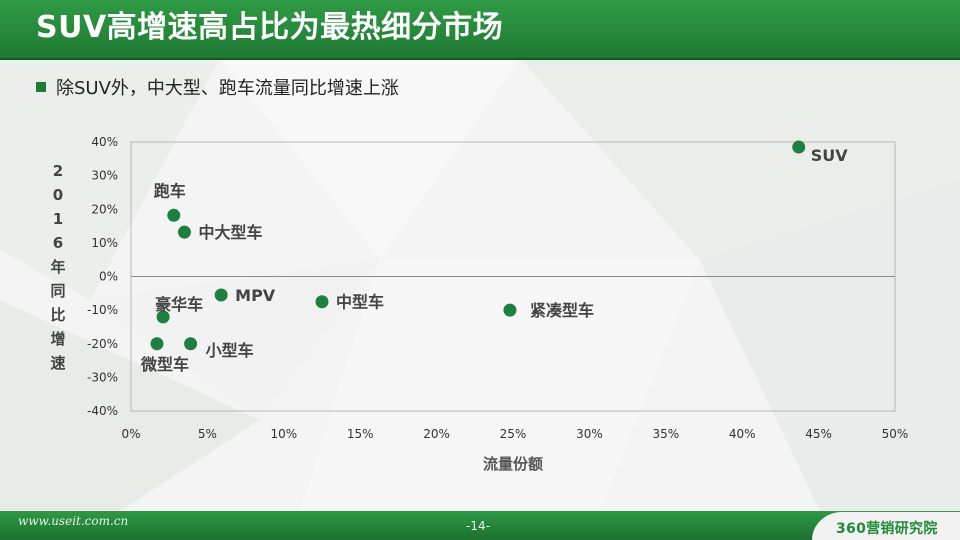 The image size is (960, 540). I want to click on y-axis-label-char: 比, so click(57, 315).